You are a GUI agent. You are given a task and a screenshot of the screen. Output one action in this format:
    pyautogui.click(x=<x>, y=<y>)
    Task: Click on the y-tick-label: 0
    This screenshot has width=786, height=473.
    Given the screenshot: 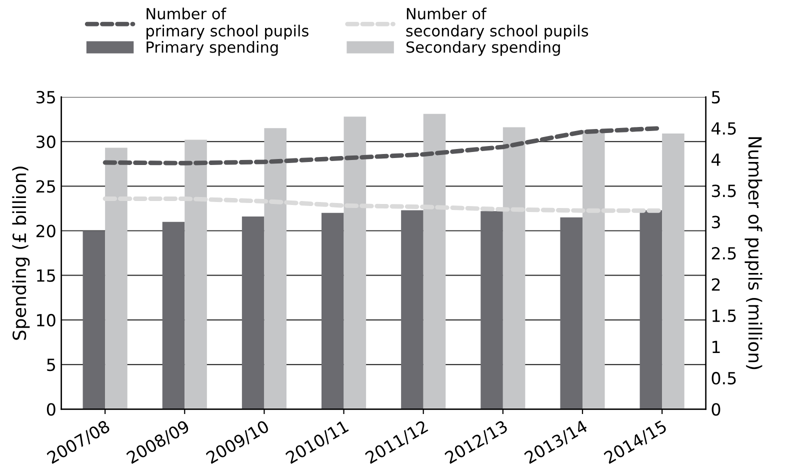 What is the action you would take?
    pyautogui.click(x=51, y=409)
    